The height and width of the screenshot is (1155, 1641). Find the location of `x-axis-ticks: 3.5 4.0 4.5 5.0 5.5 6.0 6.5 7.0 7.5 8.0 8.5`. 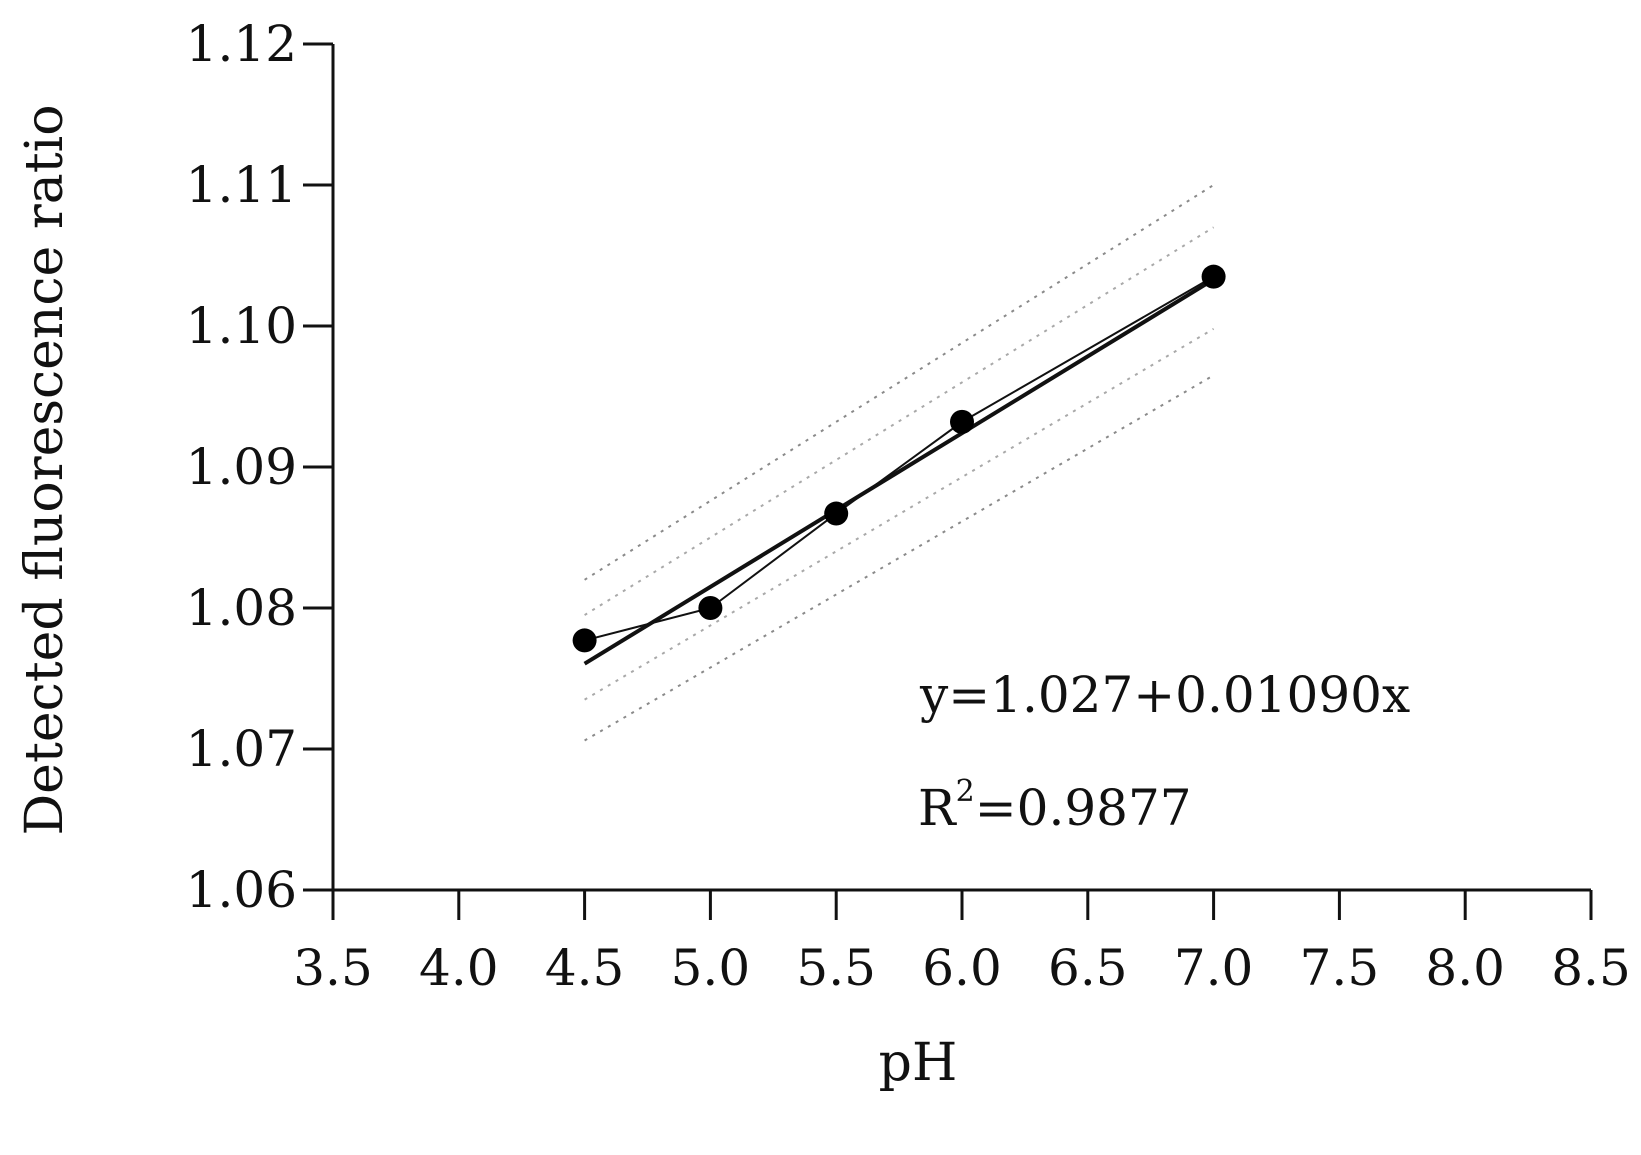

x-axis-ticks: 3.5 4.0 4.5 5.0 5.5 6.0 6.5 7.0 7.5 8.0 8.5 is located at coordinates (962, 943).